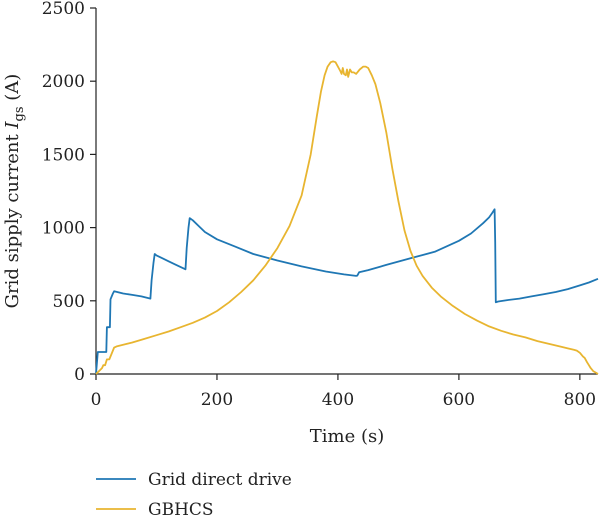  Describe the element at coordinates (12, 125) in the screenshot. I see `y-axis-title-symbol: I` at that location.